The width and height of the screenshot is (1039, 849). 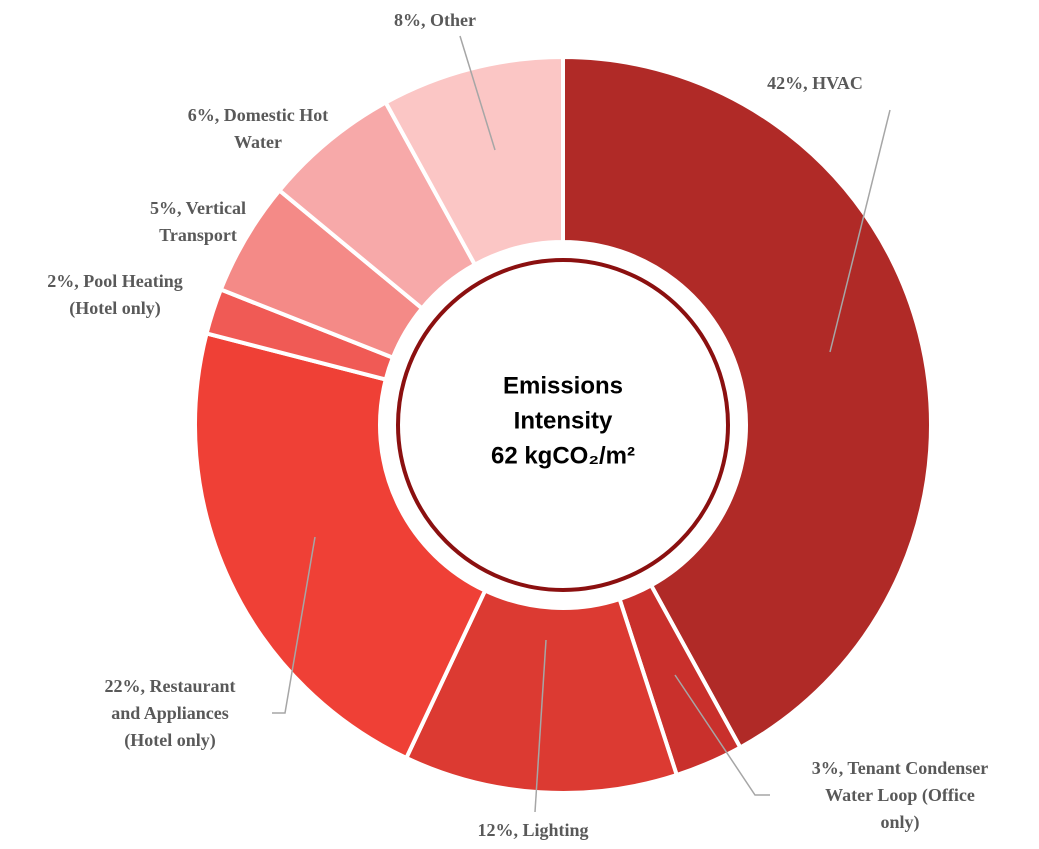 What do you see at coordinates (170, 713) in the screenshot?
I see `data-label: and Appliances` at bounding box center [170, 713].